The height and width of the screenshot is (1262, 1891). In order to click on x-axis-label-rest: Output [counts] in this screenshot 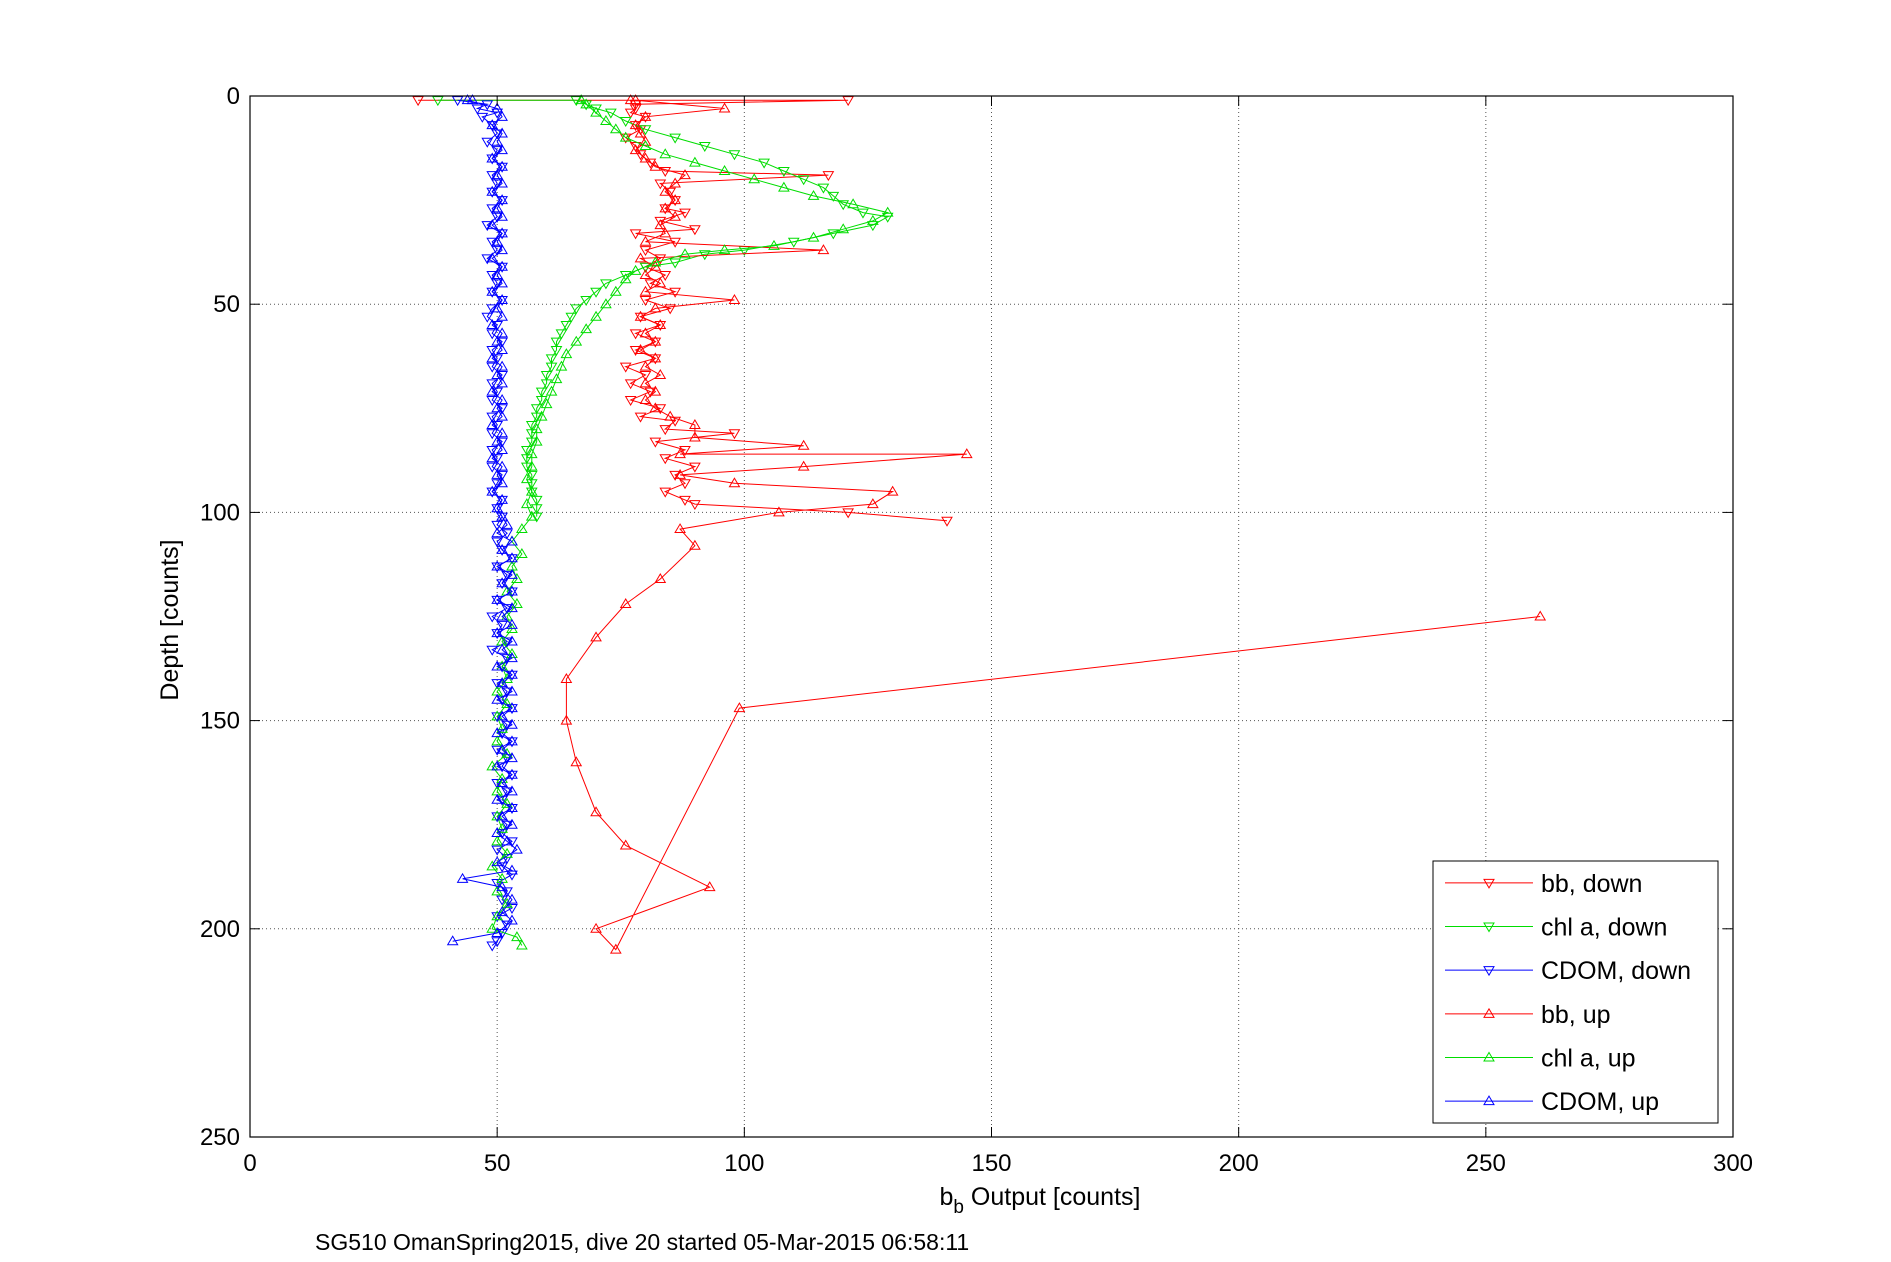, I will do `click(1052, 1197)`.